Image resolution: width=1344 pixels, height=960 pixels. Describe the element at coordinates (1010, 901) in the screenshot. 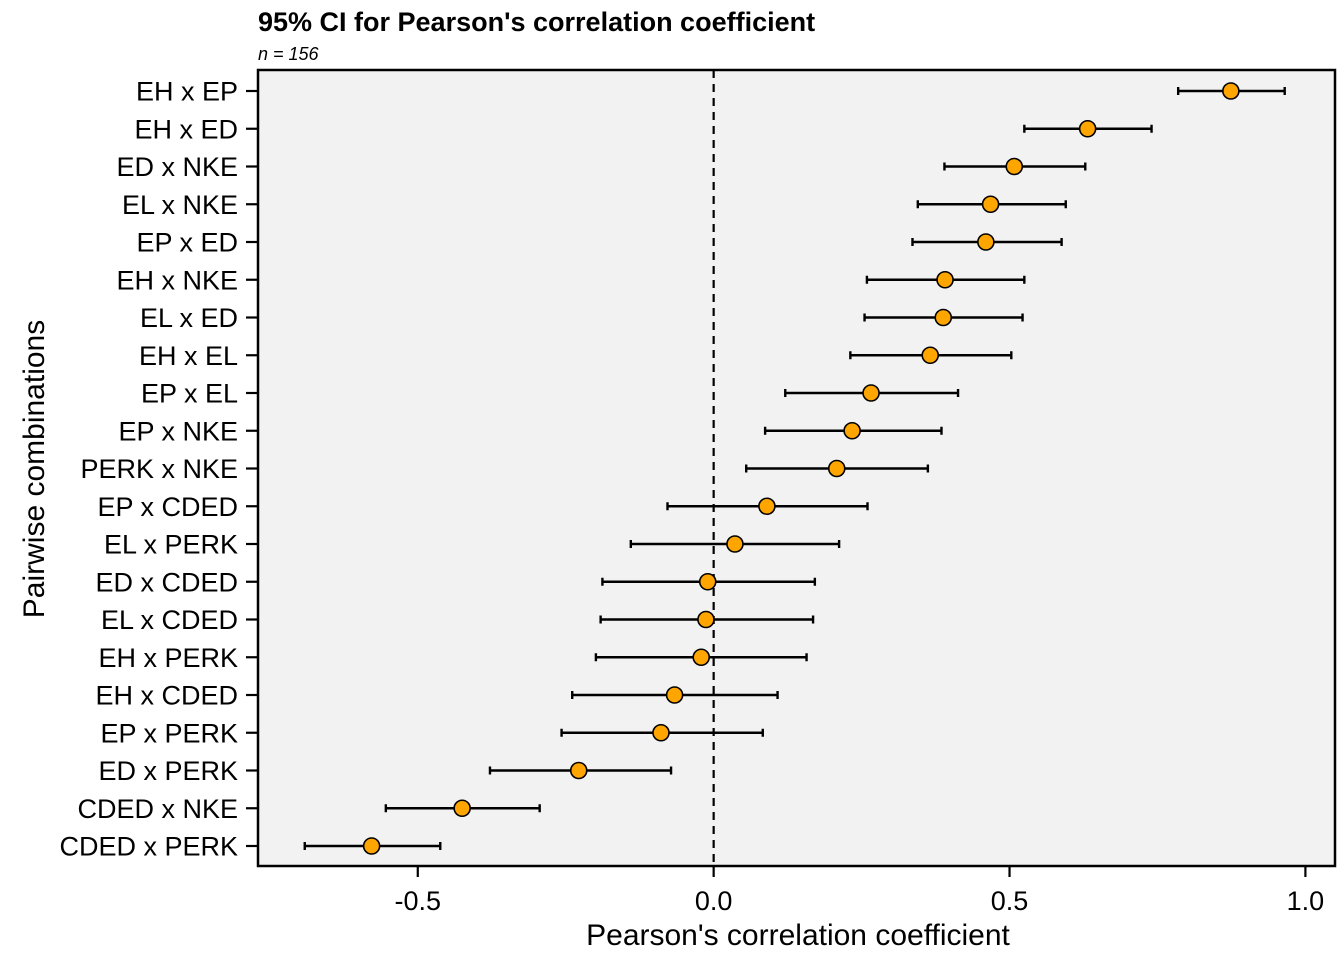

I see `x-tick-label: 0.5` at that location.